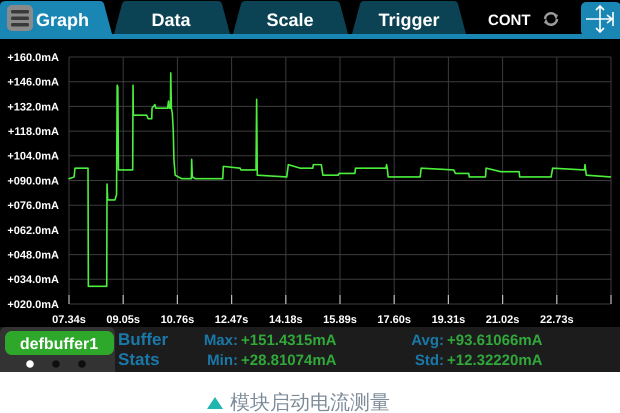 Image resolution: width=620 pixels, height=413 pixels. Describe the element at coordinates (33, 58) in the screenshot. I see `y-tick-label: +160.0mA` at that location.